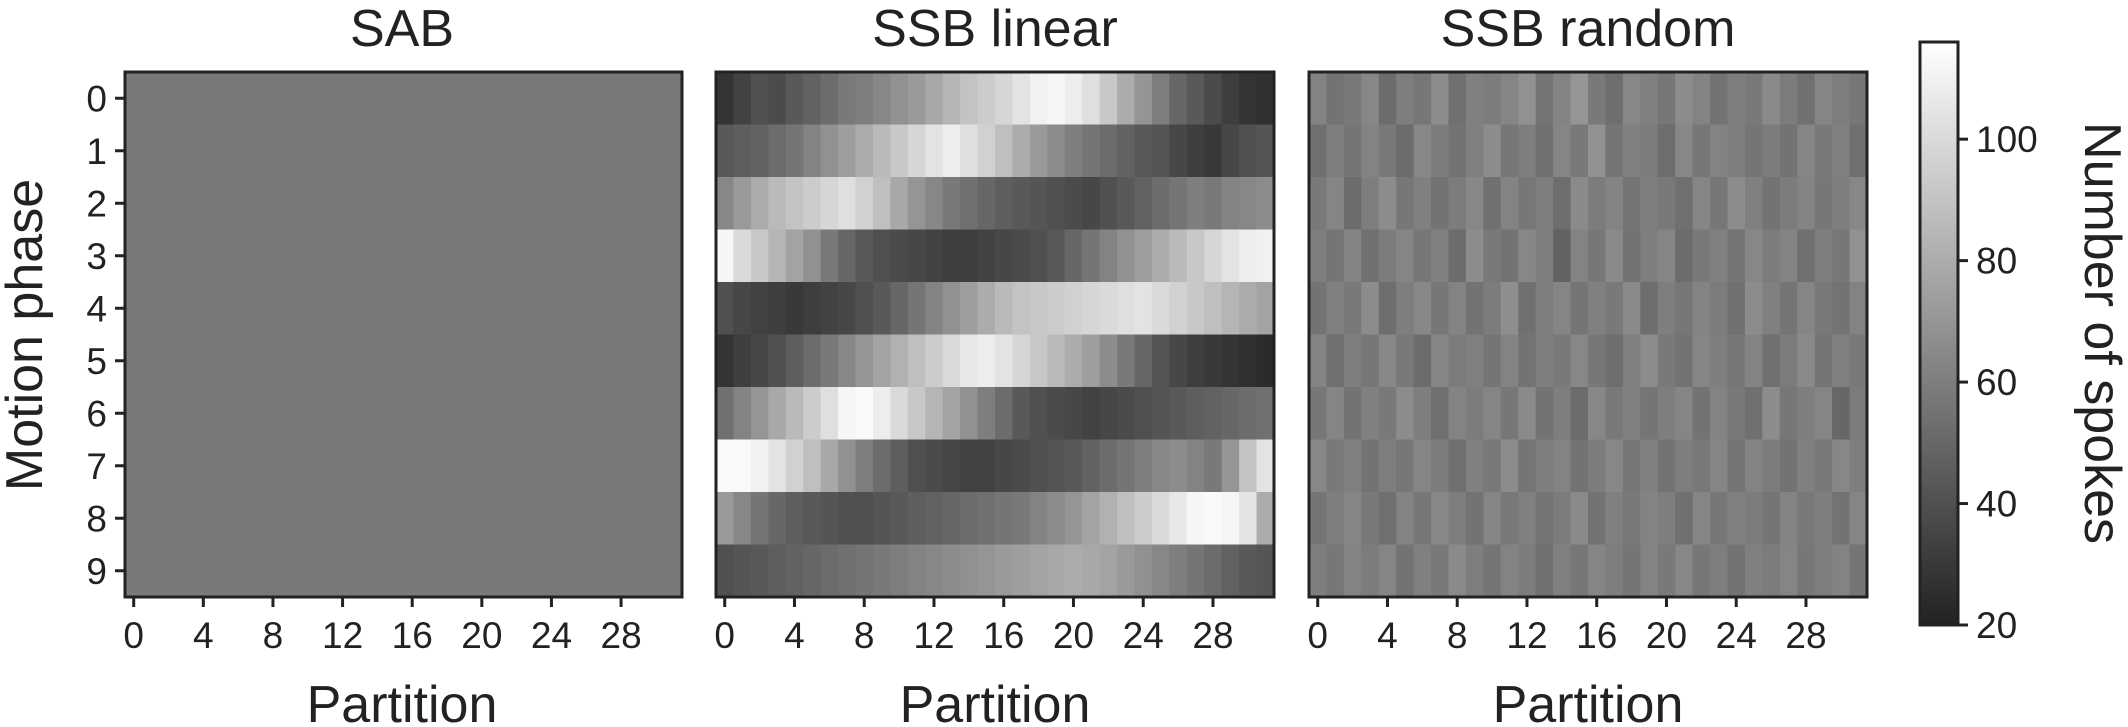  Describe the element at coordinates (1666, 635) in the screenshot. I see `x-tick-label: 20` at that location.